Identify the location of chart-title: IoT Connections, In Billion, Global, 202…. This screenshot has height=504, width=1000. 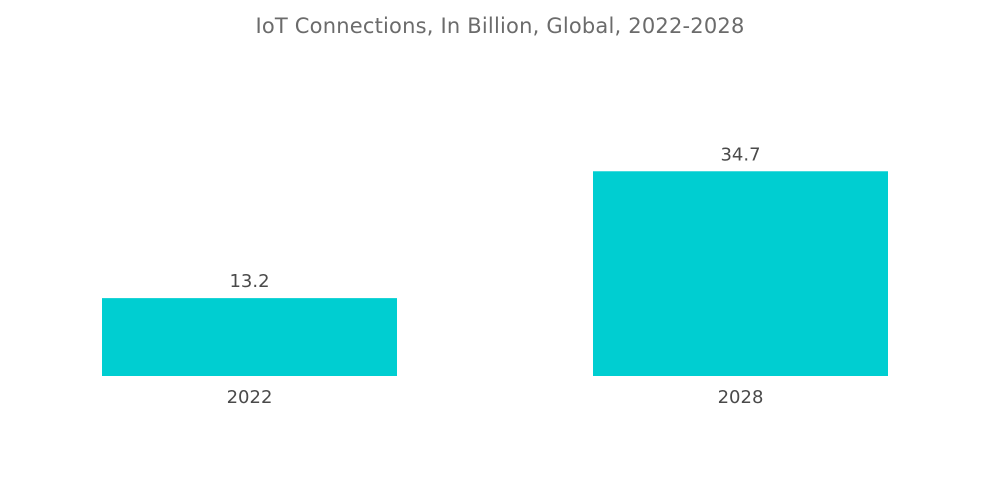
(500, 26).